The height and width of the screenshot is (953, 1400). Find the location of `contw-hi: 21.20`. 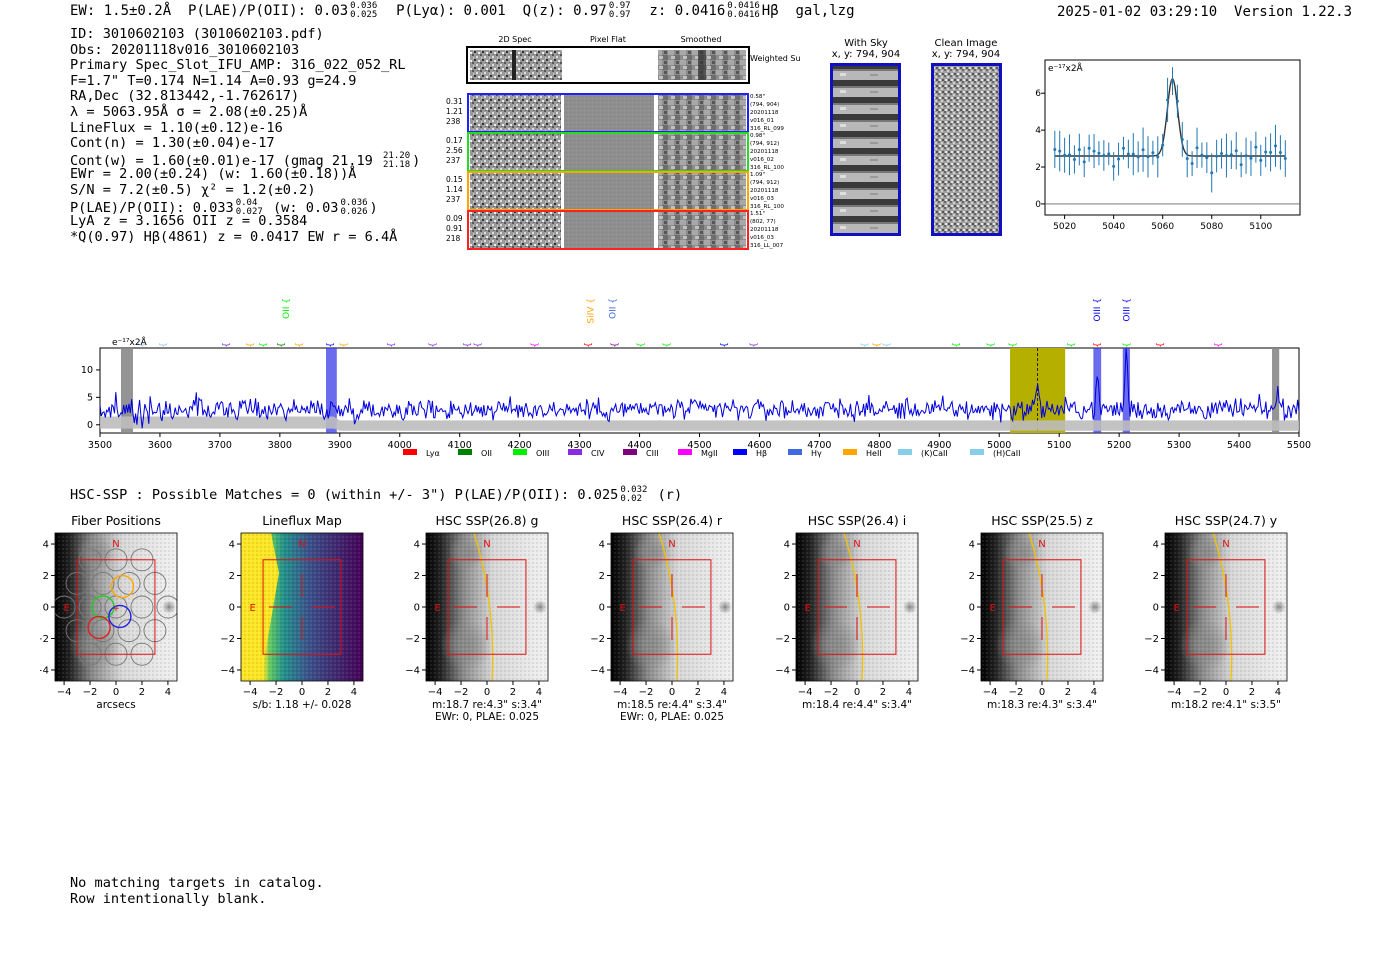

contw-hi: 21.20 is located at coordinates (397, 155).